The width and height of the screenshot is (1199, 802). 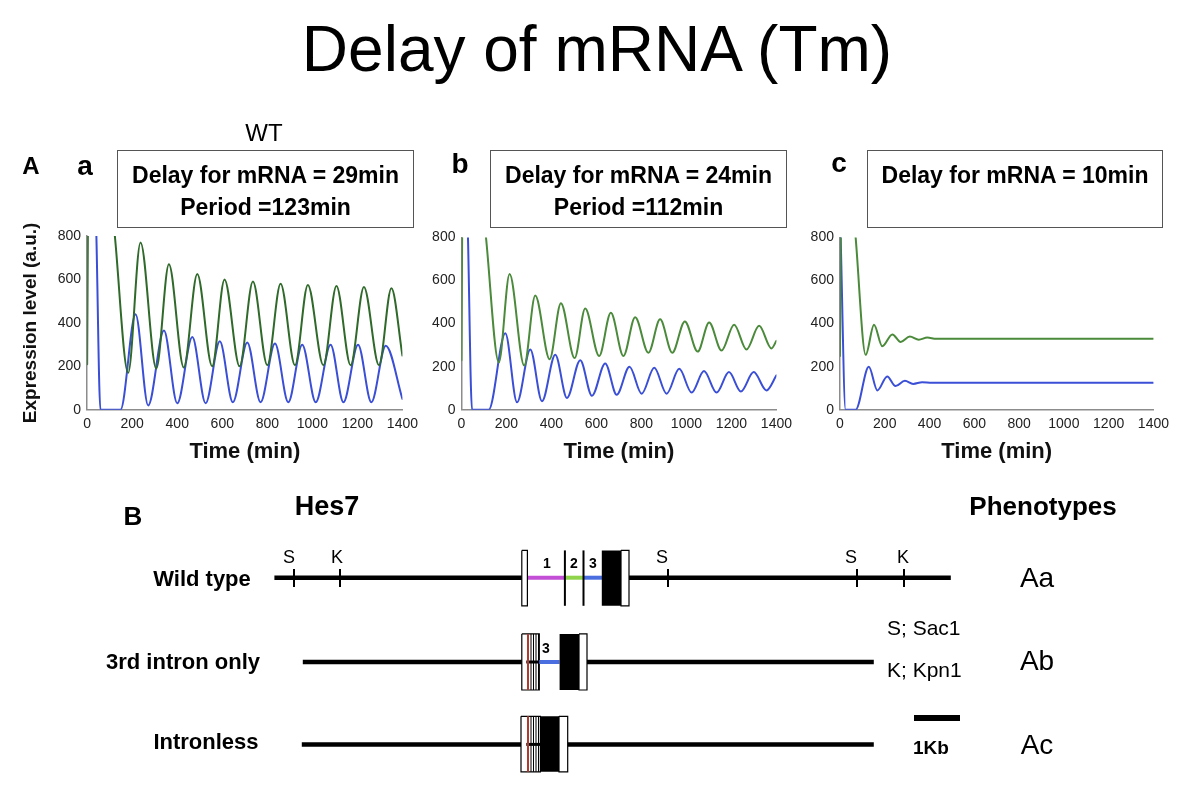 What do you see at coordinates (839, 163) in the screenshot?
I see `text: c` at bounding box center [839, 163].